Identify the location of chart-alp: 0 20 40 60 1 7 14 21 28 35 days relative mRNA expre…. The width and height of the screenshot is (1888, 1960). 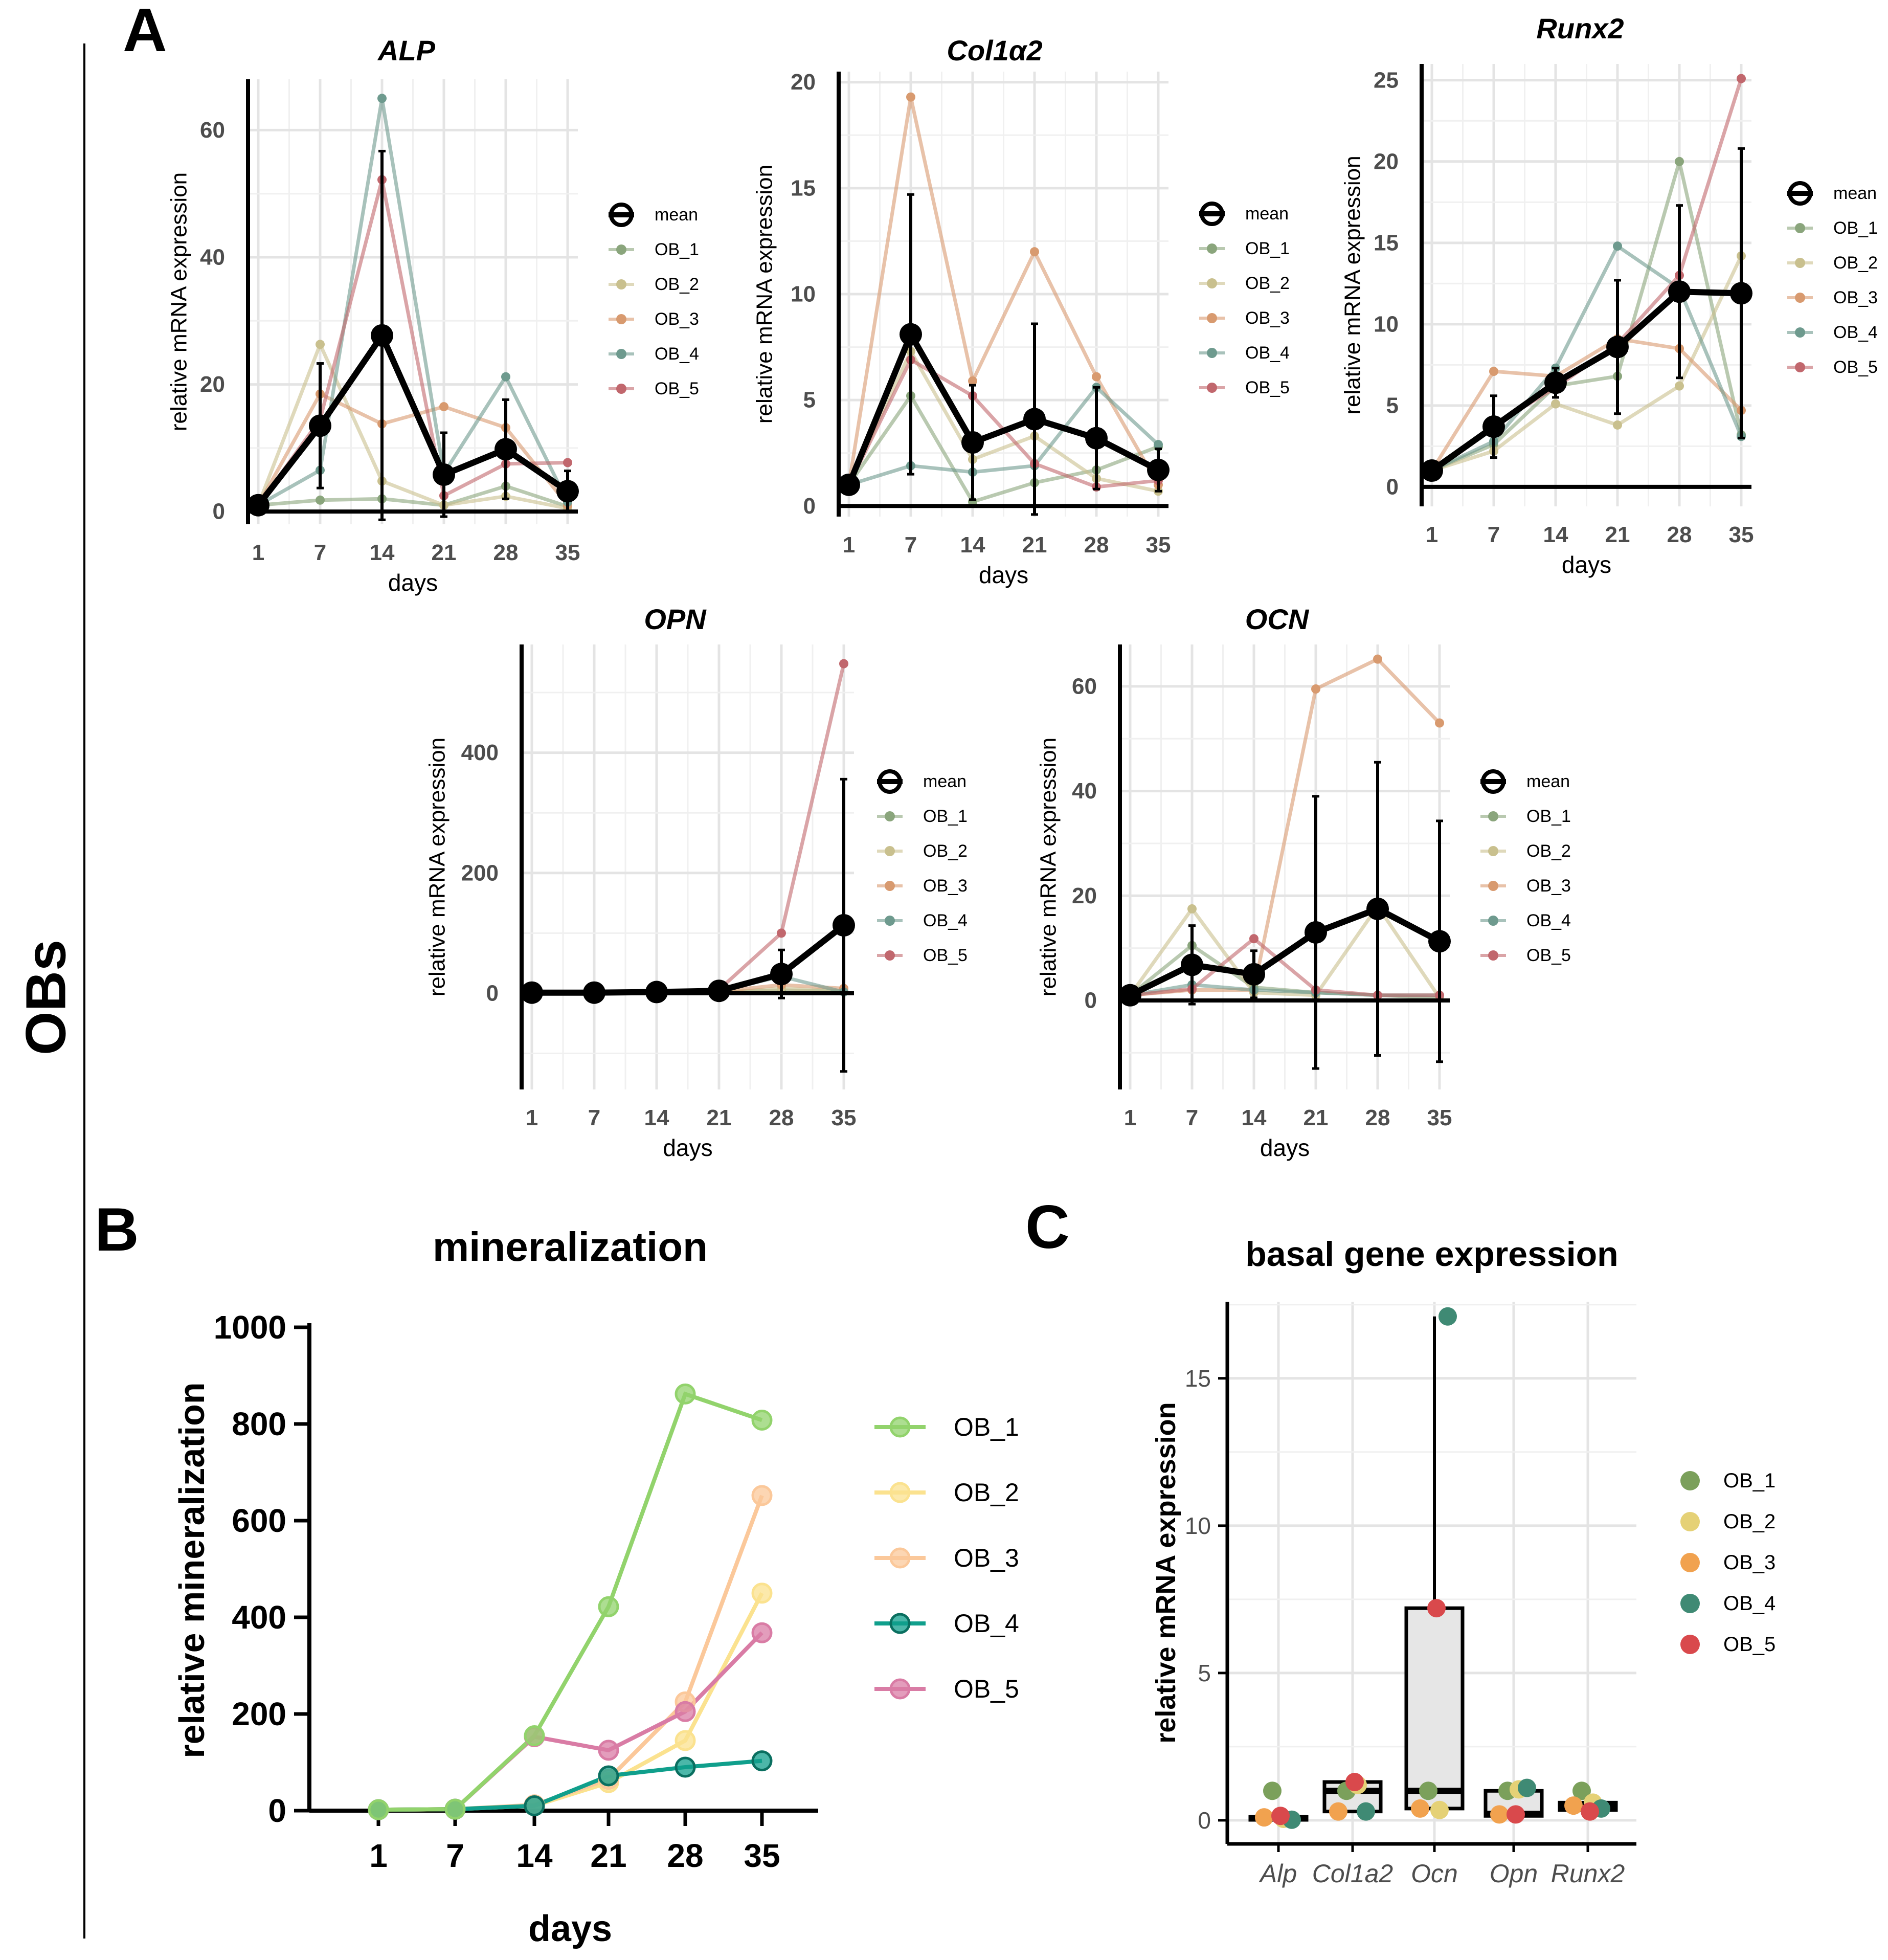
(433, 315).